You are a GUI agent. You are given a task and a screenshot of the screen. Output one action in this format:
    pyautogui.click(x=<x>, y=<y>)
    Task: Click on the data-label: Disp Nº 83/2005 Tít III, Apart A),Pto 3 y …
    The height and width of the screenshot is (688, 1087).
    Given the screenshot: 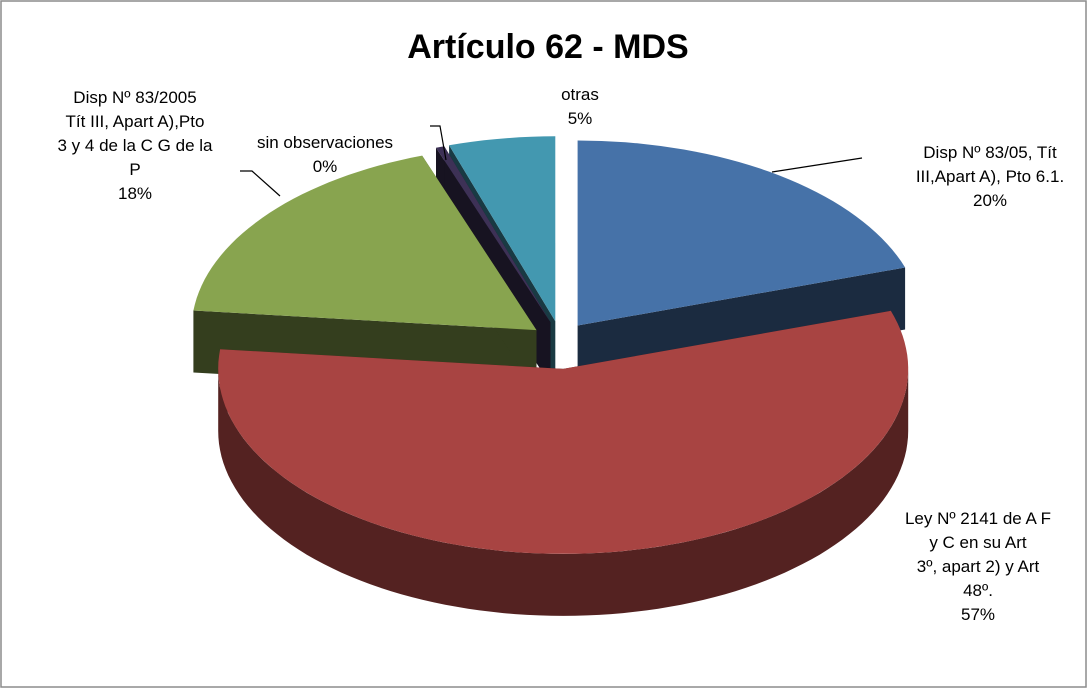 What is the action you would take?
    pyautogui.click(x=136, y=145)
    